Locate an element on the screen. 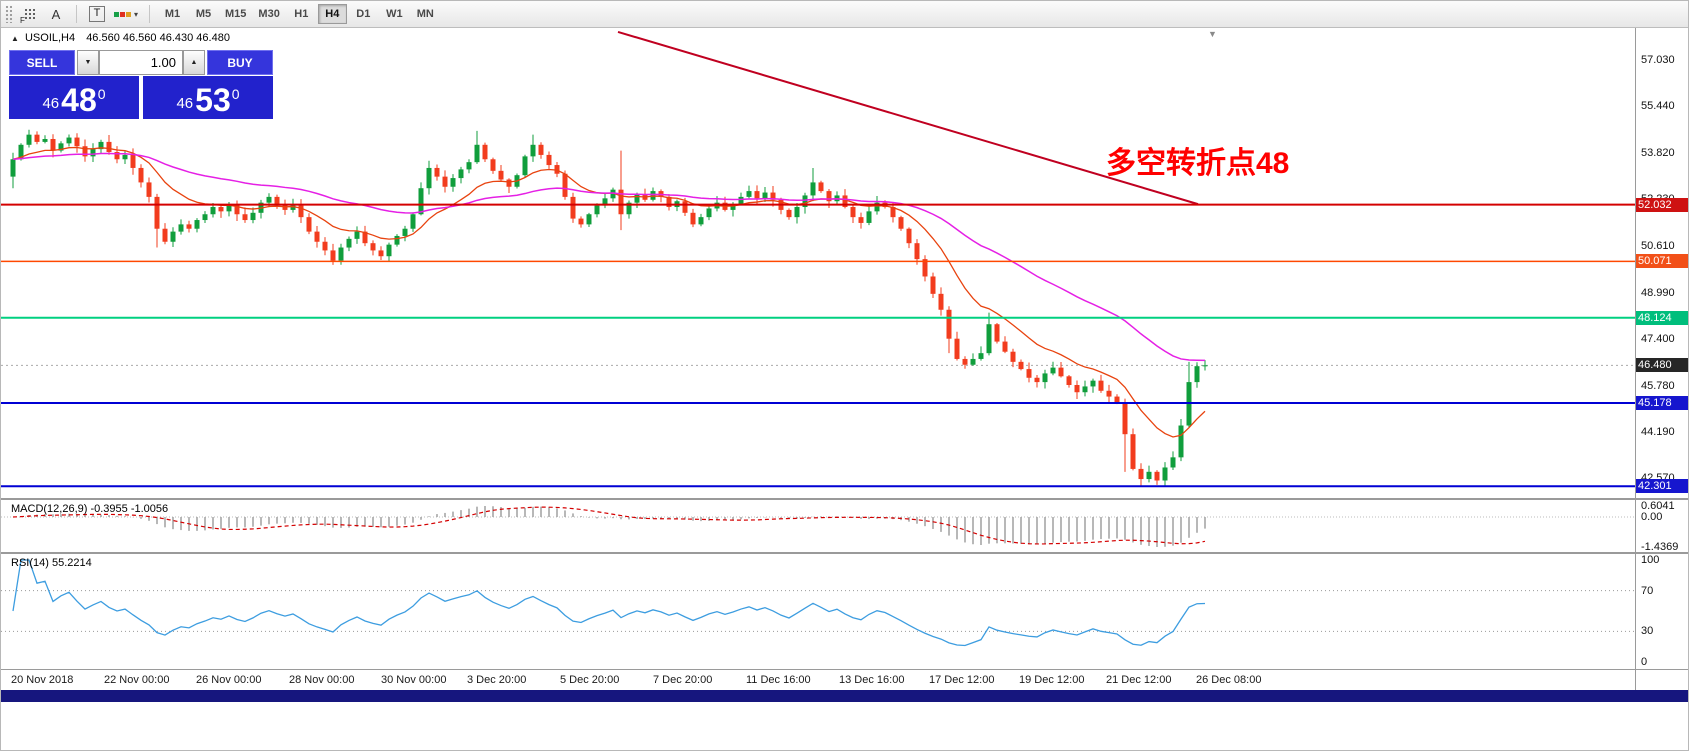 This screenshot has height=751, width=1689. timeframe-d1: D1 is located at coordinates (363, 14).